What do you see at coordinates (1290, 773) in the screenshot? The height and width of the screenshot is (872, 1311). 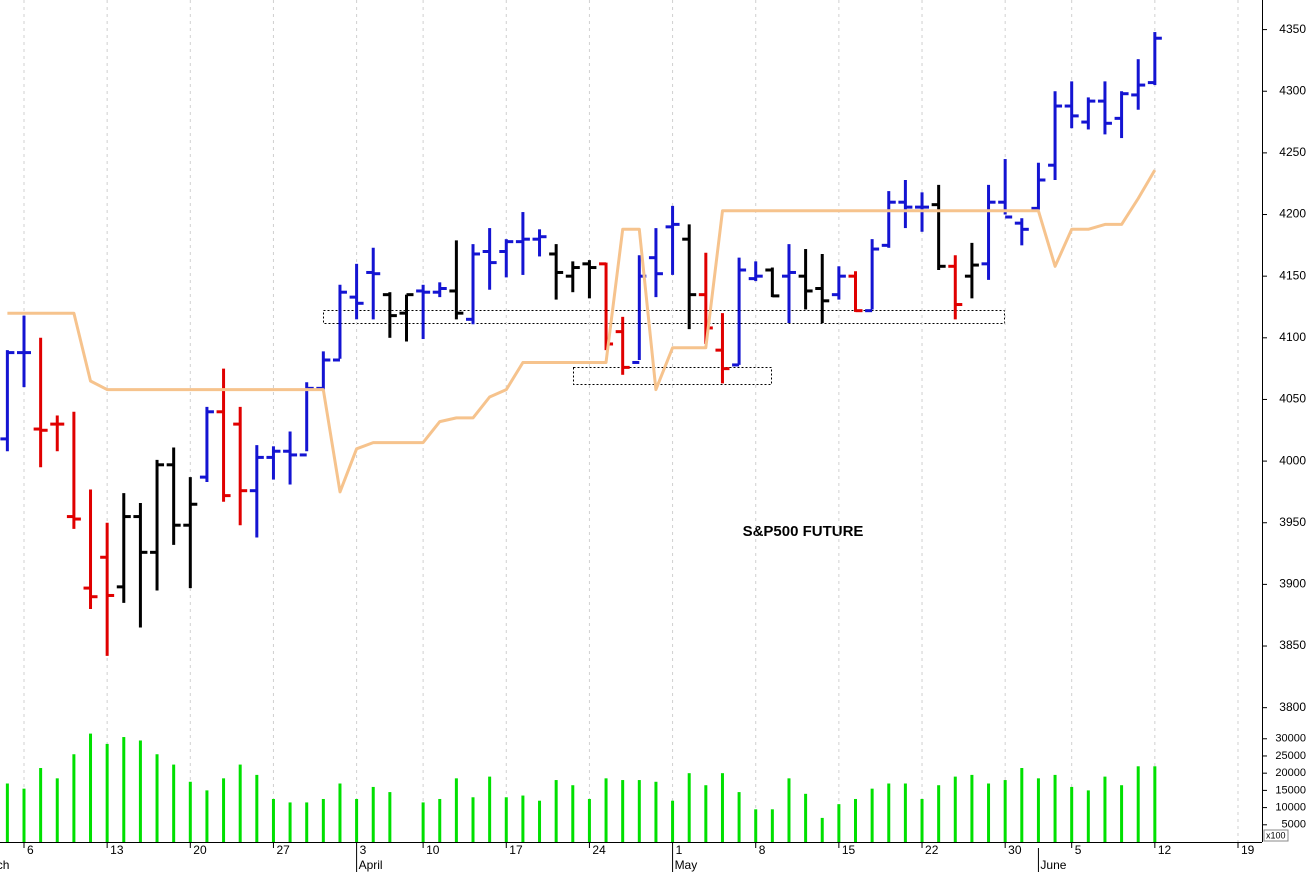 I see `y-tick-label: 20000` at bounding box center [1290, 773].